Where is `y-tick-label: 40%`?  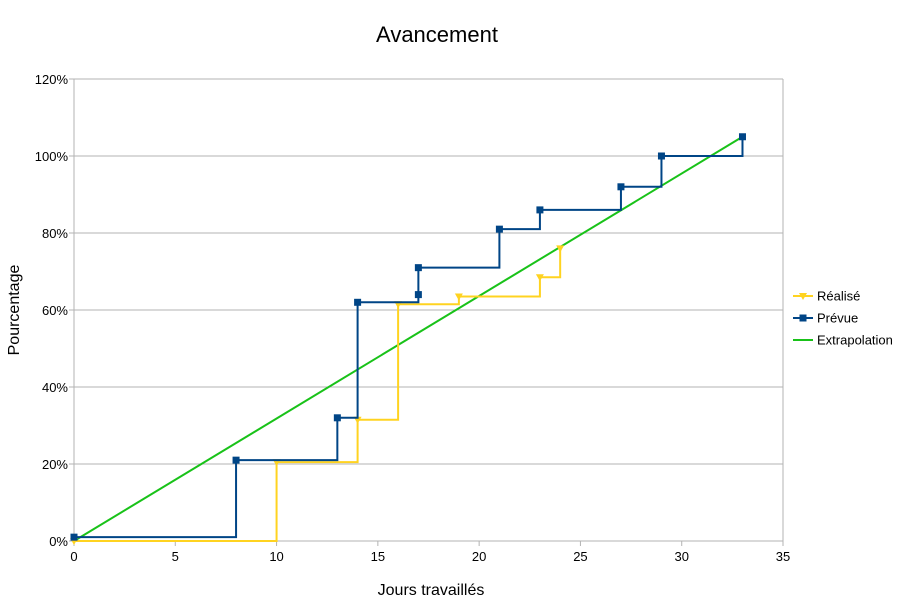
y-tick-label: 40% is located at coordinates (55, 387).